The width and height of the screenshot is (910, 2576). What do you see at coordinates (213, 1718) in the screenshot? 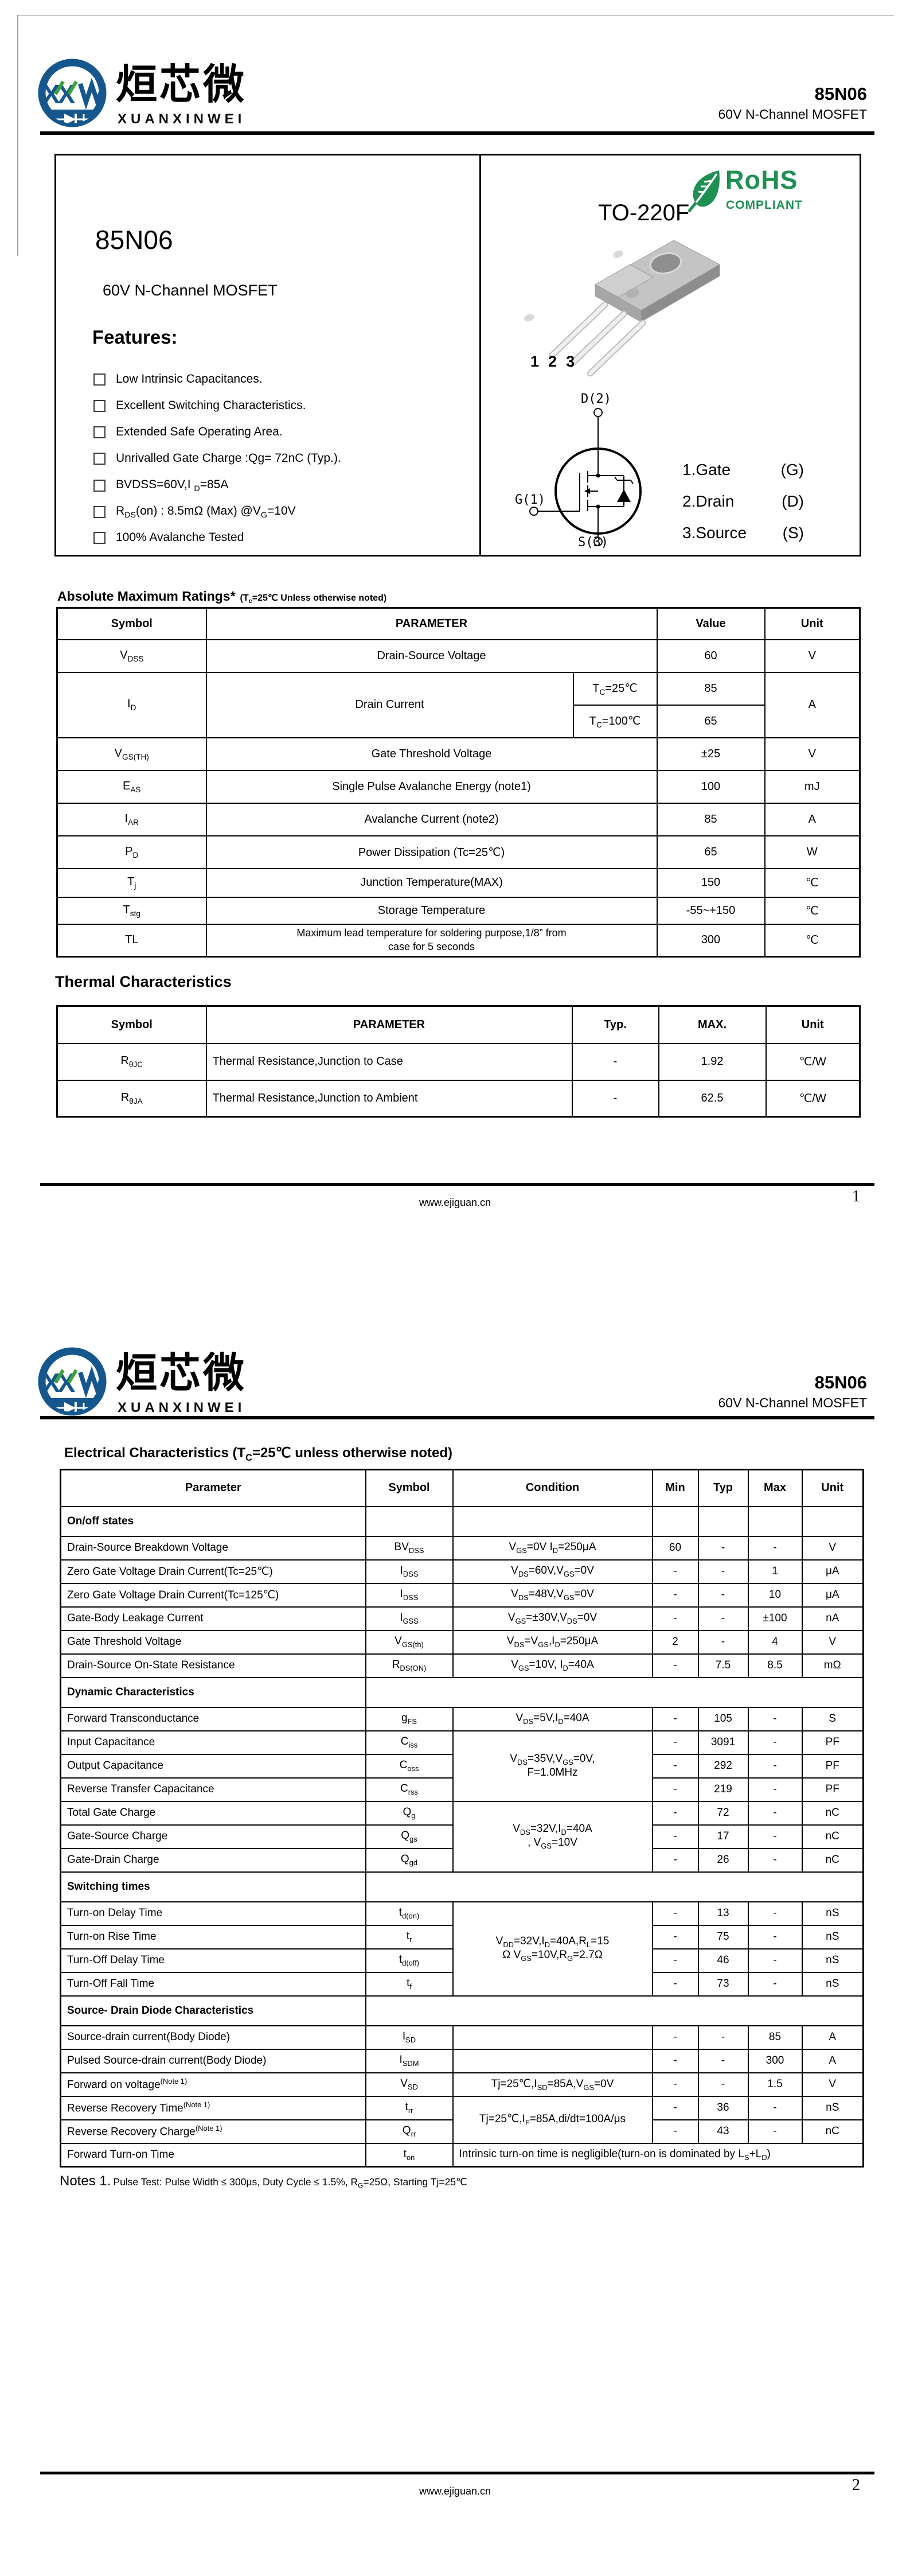
I see `parameter-cell: Forward Transconductance` at bounding box center [213, 1718].